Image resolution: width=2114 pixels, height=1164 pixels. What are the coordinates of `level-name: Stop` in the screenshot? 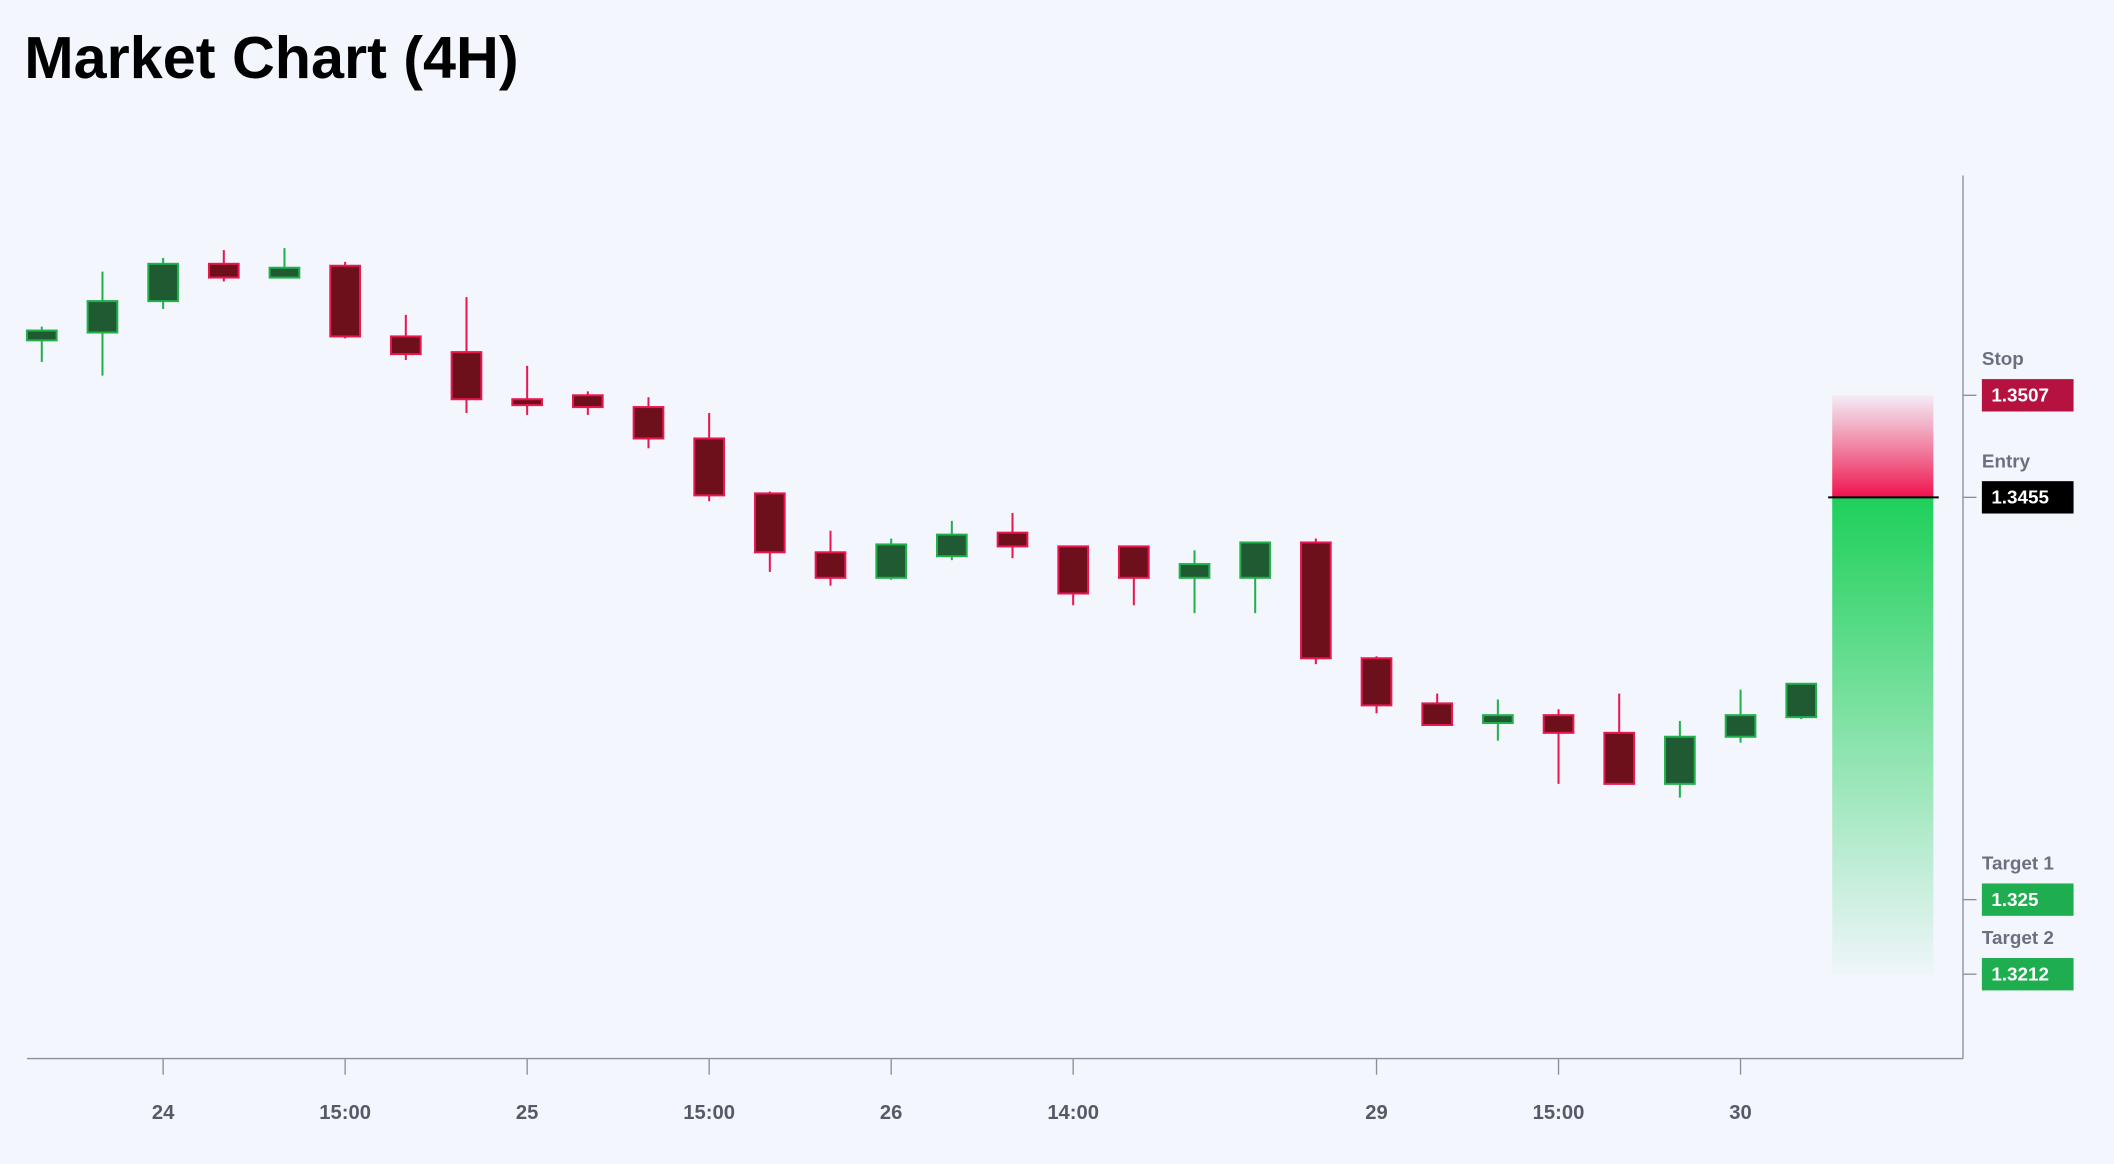 It's located at (2003, 358).